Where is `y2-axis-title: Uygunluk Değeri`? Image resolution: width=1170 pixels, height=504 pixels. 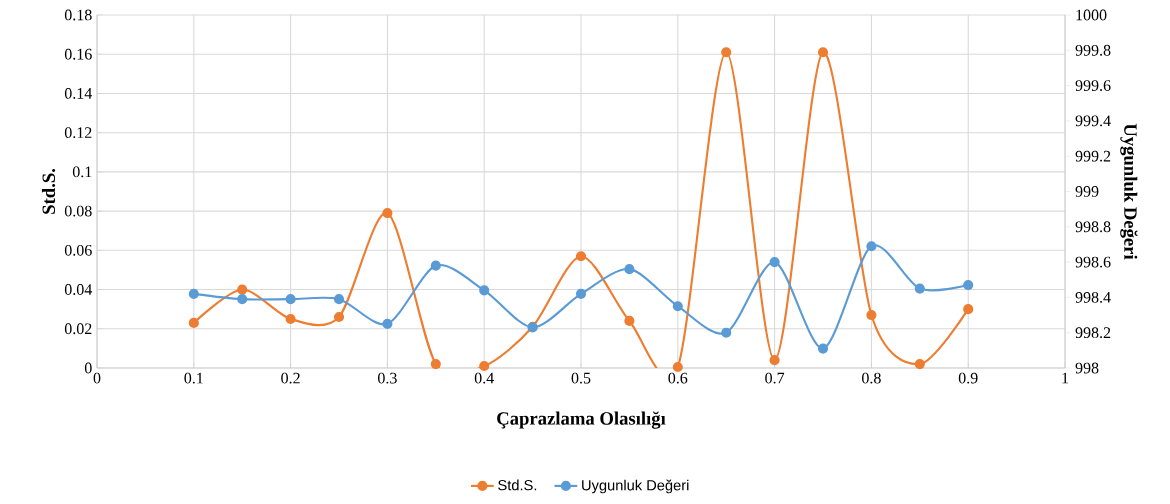 y2-axis-title: Uygunluk Değeri is located at coordinates (1129, 191).